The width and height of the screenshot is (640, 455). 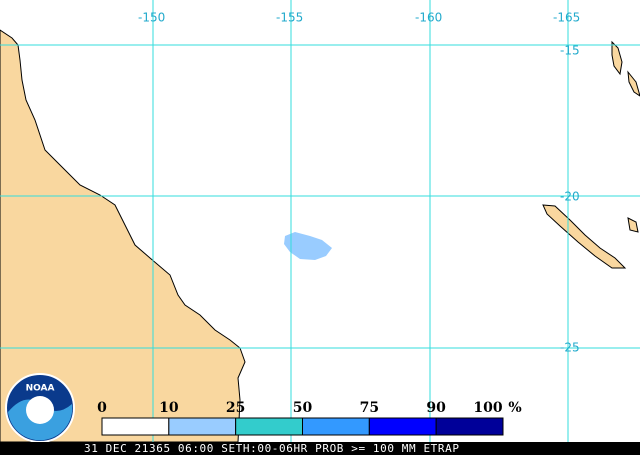 What do you see at coordinates (151, 18) in the screenshot?
I see `longitude-label: -150` at bounding box center [151, 18].